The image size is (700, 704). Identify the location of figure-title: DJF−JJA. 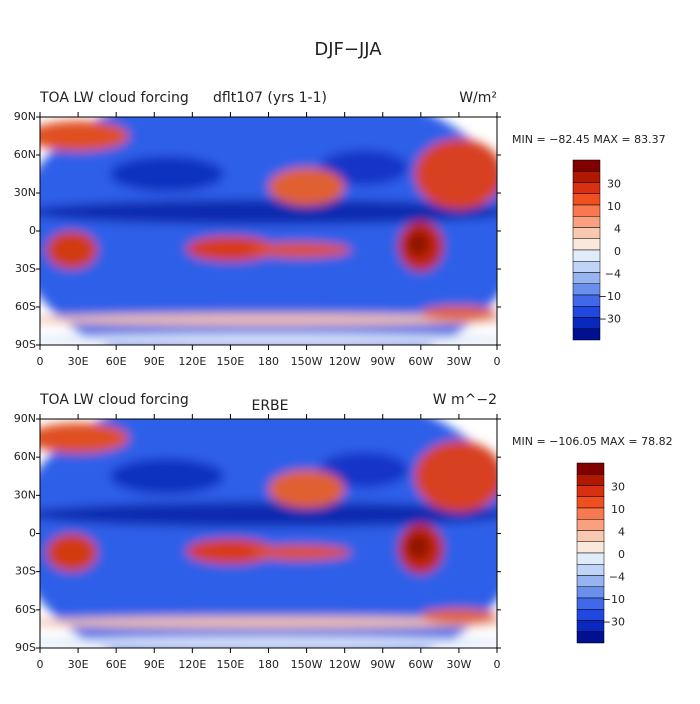
(348, 49).